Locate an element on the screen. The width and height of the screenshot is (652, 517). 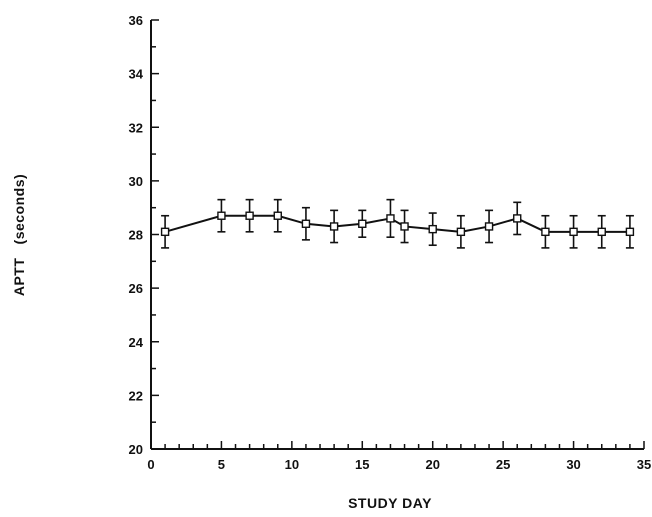
x-tick-label: 25 is located at coordinates (503, 464).